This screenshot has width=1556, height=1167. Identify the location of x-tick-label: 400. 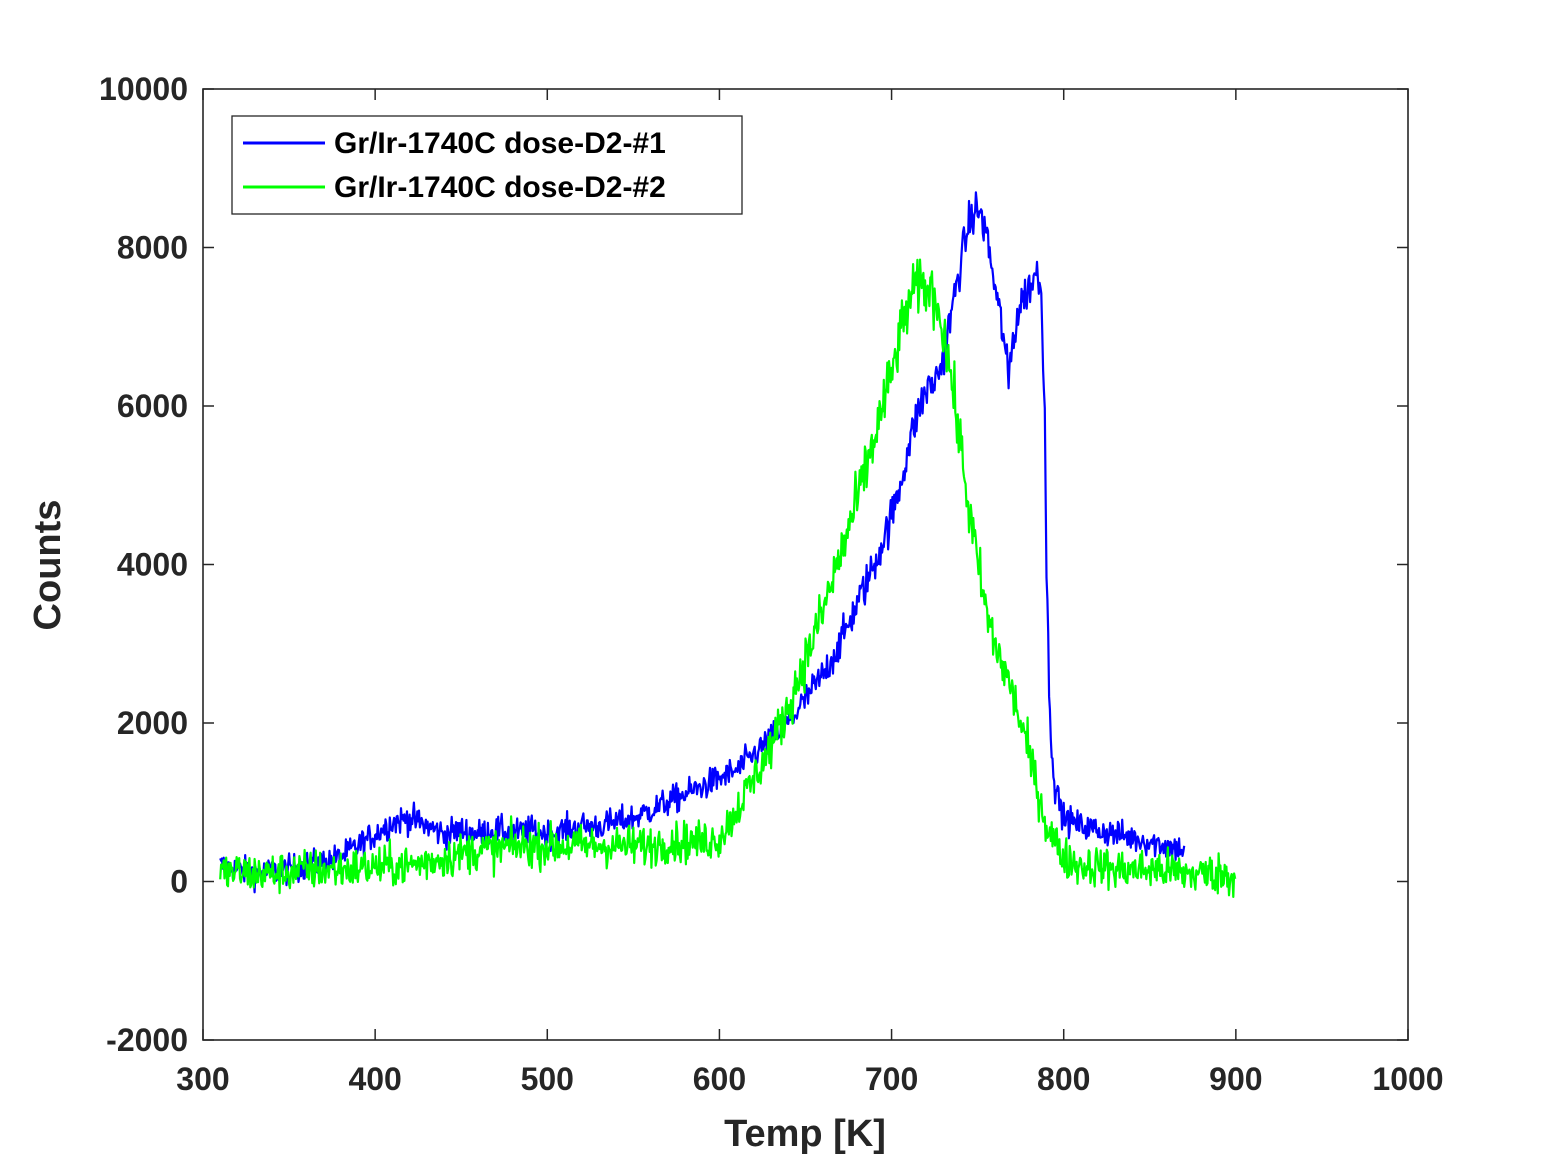
(374, 1079).